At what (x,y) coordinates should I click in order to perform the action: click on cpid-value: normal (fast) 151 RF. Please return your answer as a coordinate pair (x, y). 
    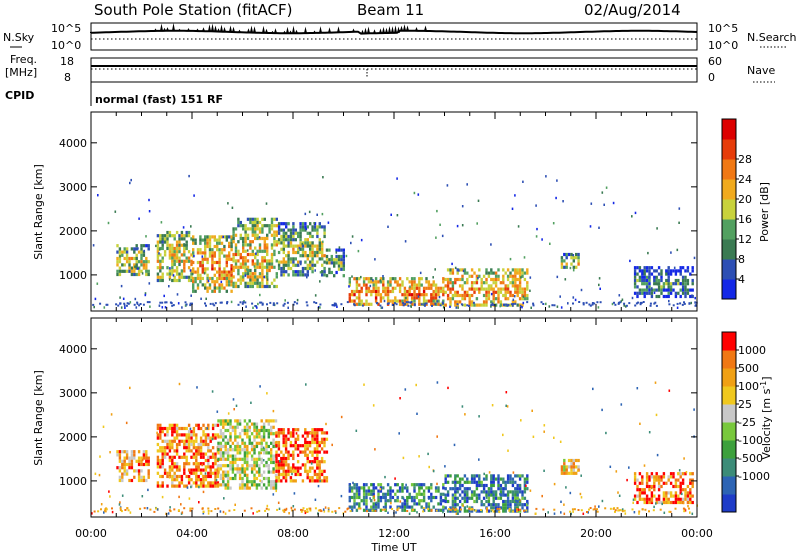
    Looking at the image, I should click on (159, 99).